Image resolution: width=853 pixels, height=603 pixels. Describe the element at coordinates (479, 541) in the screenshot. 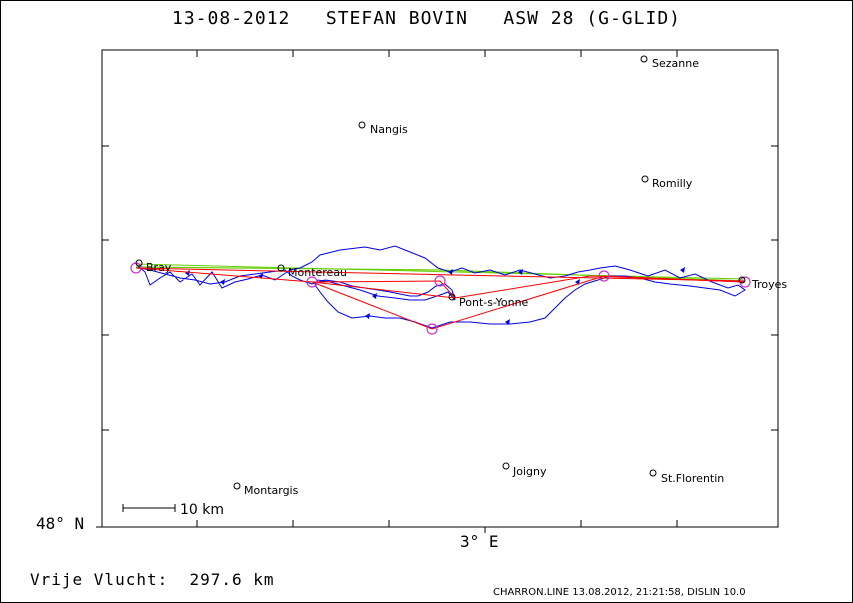

I see `longitude-label: 3° E` at that location.